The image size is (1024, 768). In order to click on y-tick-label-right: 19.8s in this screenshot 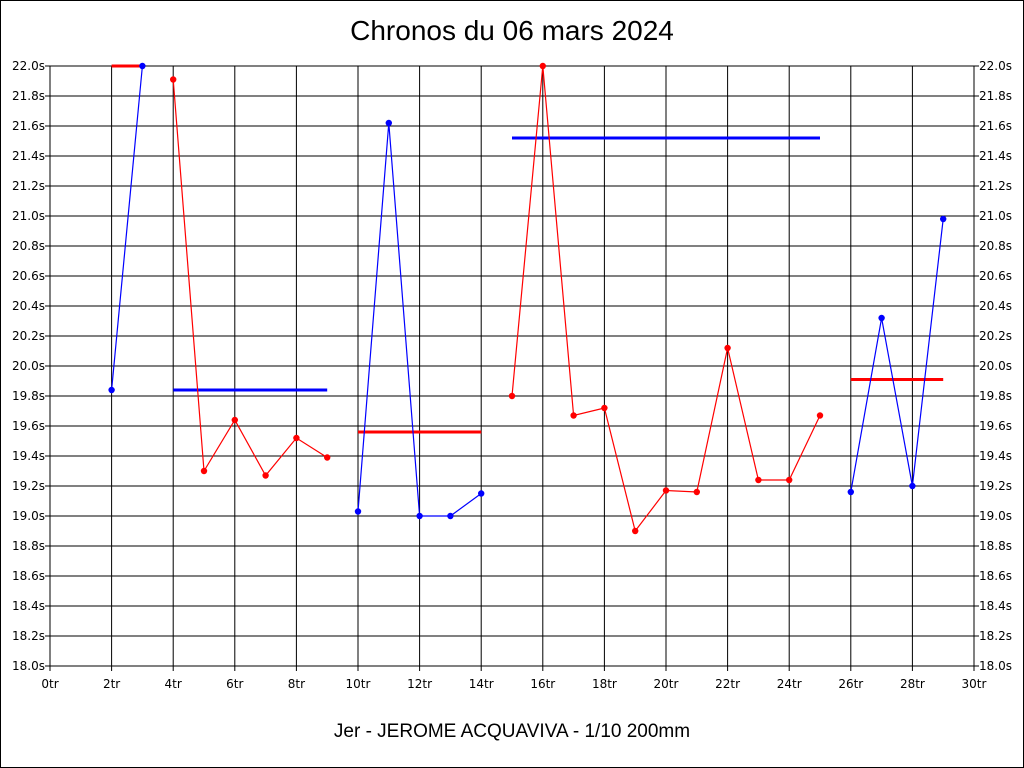, I will do `click(995, 396)`.